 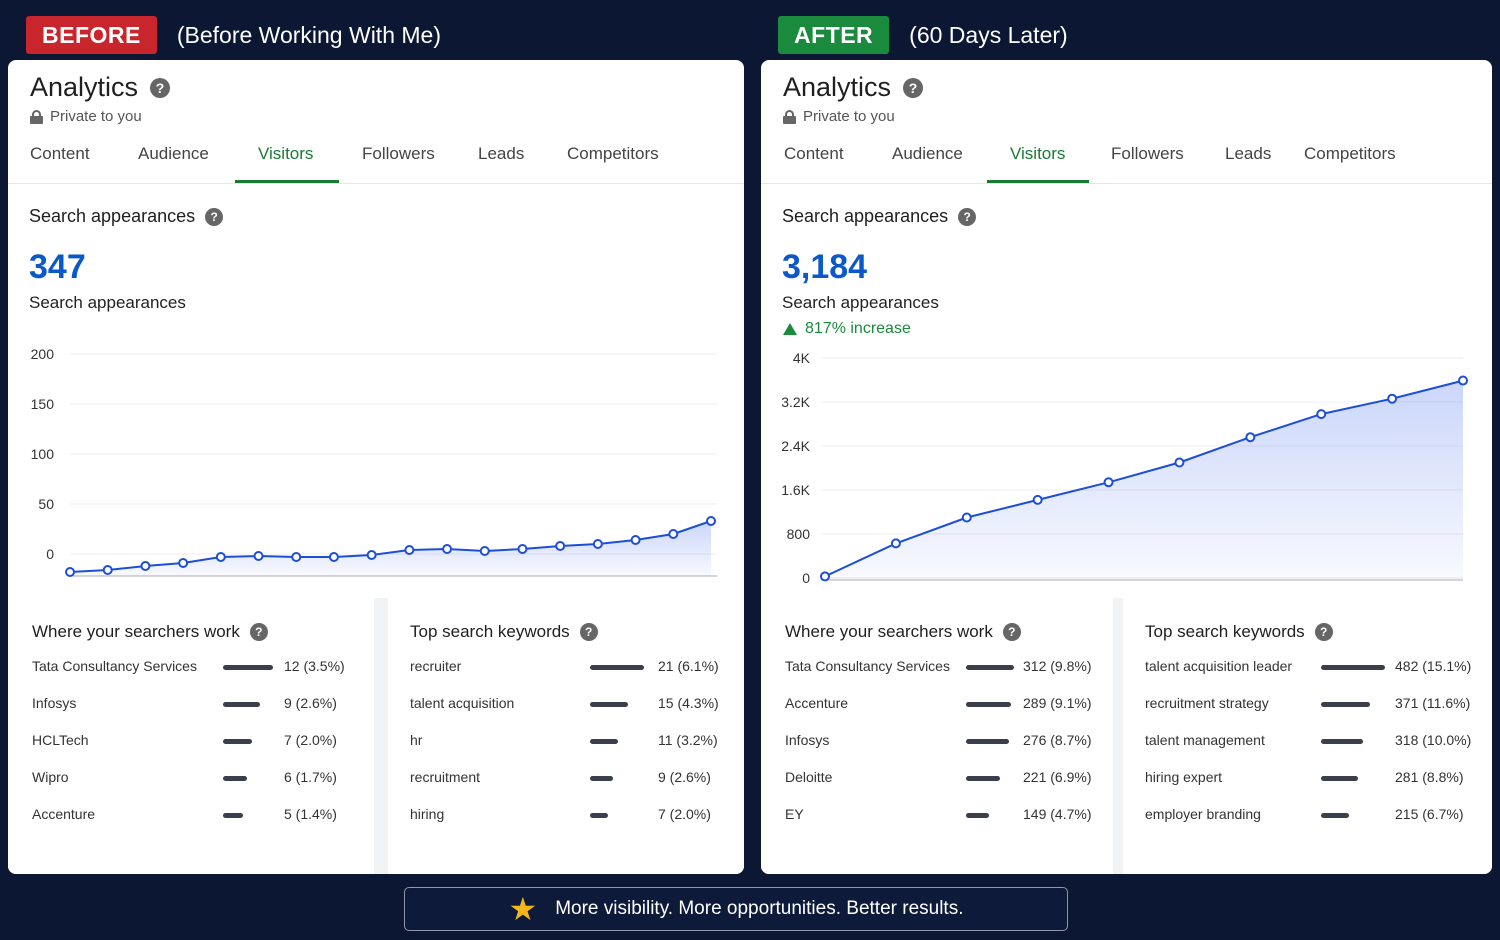 I want to click on y-tick-label: 0, so click(x=50, y=554).